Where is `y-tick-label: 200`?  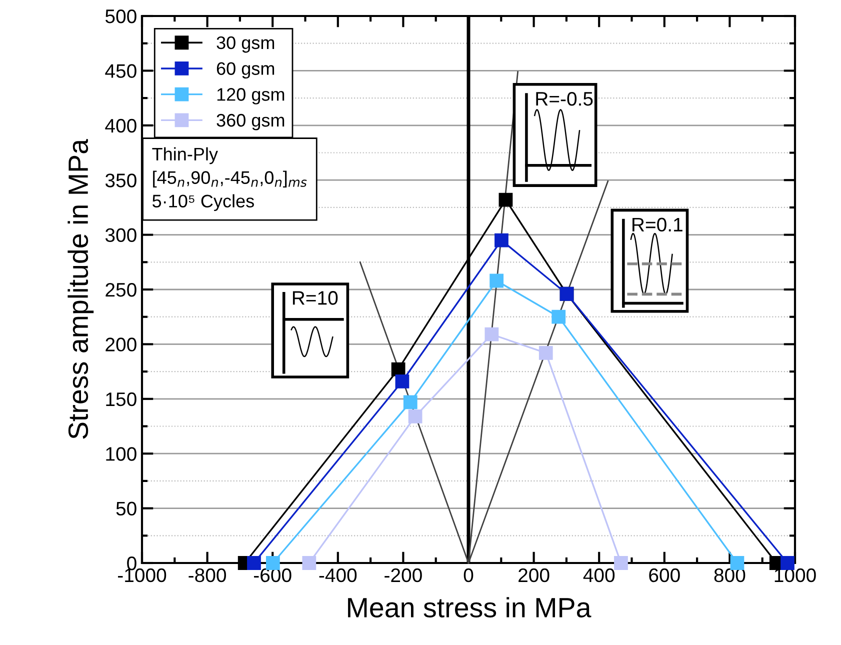
y-tick-label: 200 is located at coordinates (121, 345).